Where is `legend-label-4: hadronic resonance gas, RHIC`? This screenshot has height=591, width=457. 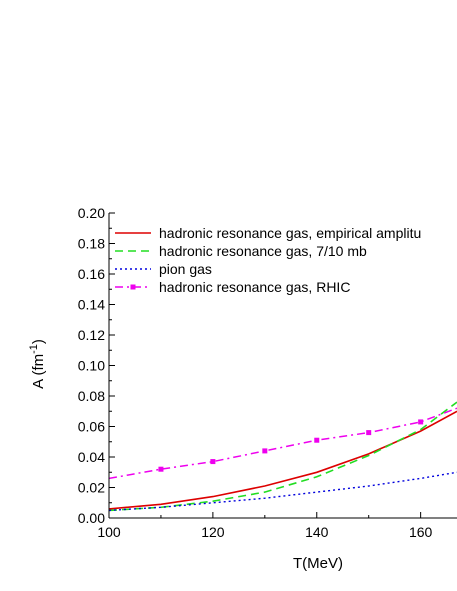
legend-label-4: hadronic resonance gas, RHIC is located at coordinates (254, 287).